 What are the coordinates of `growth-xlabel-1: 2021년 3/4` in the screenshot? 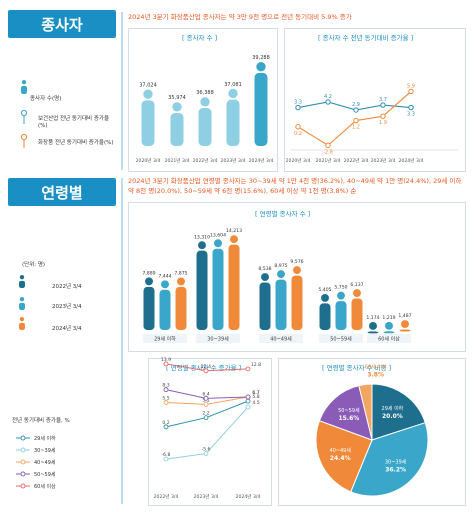 It's located at (328, 160).